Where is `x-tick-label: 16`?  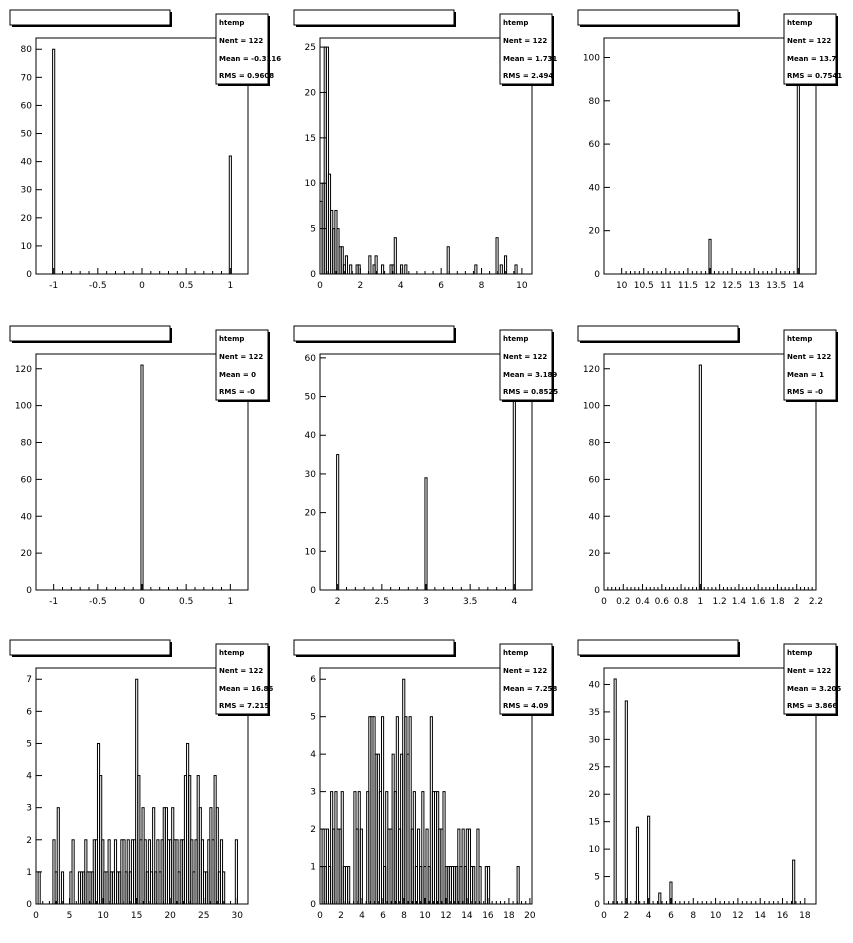 x-tick-label: 16 is located at coordinates (488, 916).